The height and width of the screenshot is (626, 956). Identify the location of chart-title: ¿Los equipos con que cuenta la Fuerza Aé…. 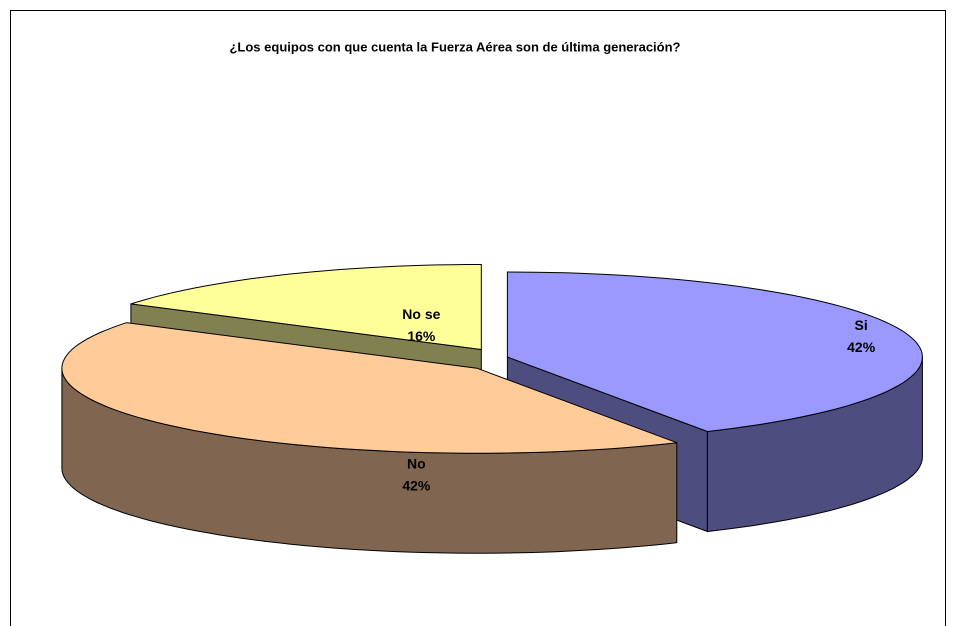
(454, 46).